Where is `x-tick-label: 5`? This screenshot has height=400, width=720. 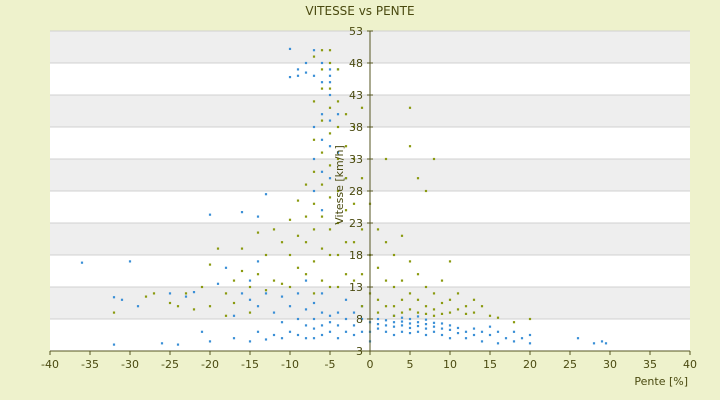 x-tick-label: 5 is located at coordinates (410, 364).